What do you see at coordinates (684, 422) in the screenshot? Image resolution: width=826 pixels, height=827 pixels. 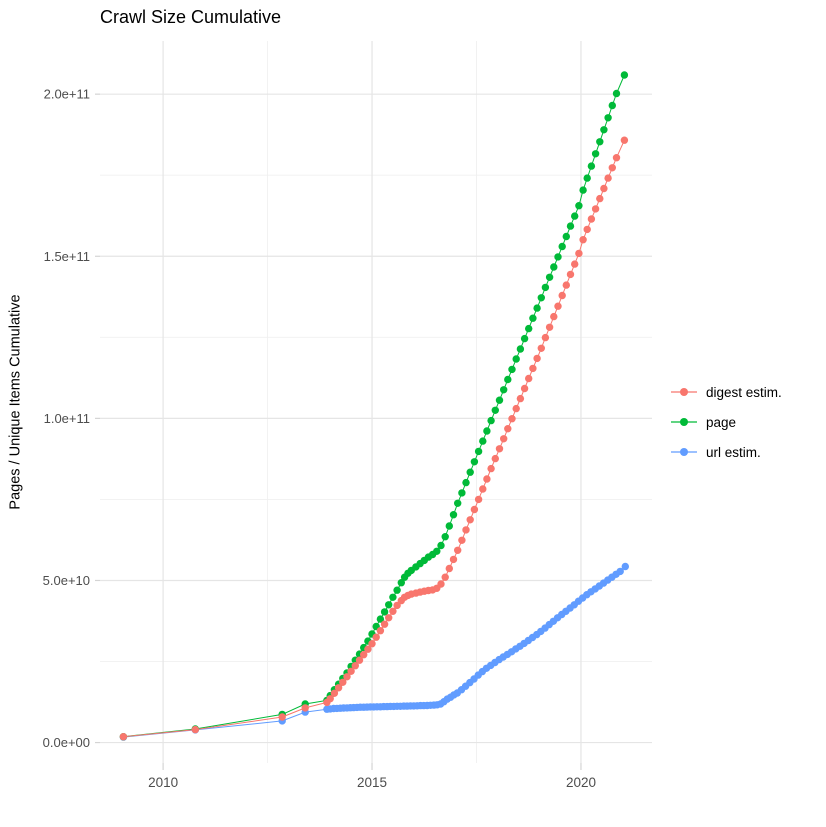 I see `legend-key-page-icon` at bounding box center [684, 422].